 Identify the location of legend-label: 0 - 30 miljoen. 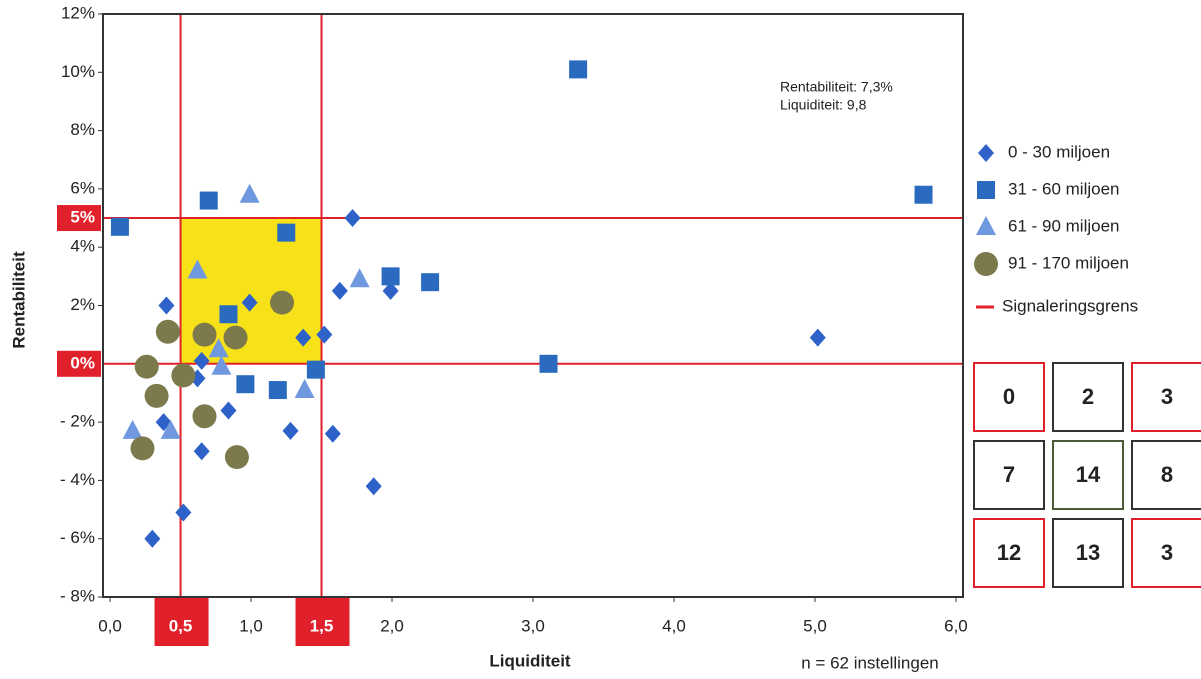
(1059, 151).